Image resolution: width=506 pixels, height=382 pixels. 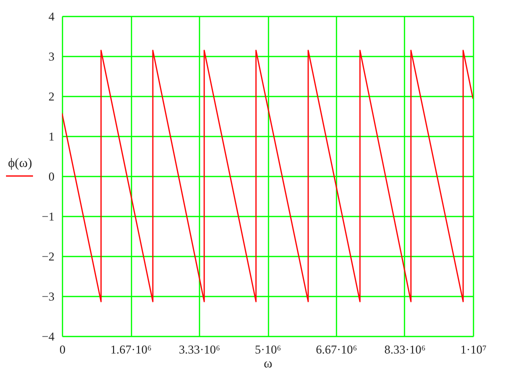 I want to click on x-tick-label: 1·10⁷, so click(x=473, y=349).